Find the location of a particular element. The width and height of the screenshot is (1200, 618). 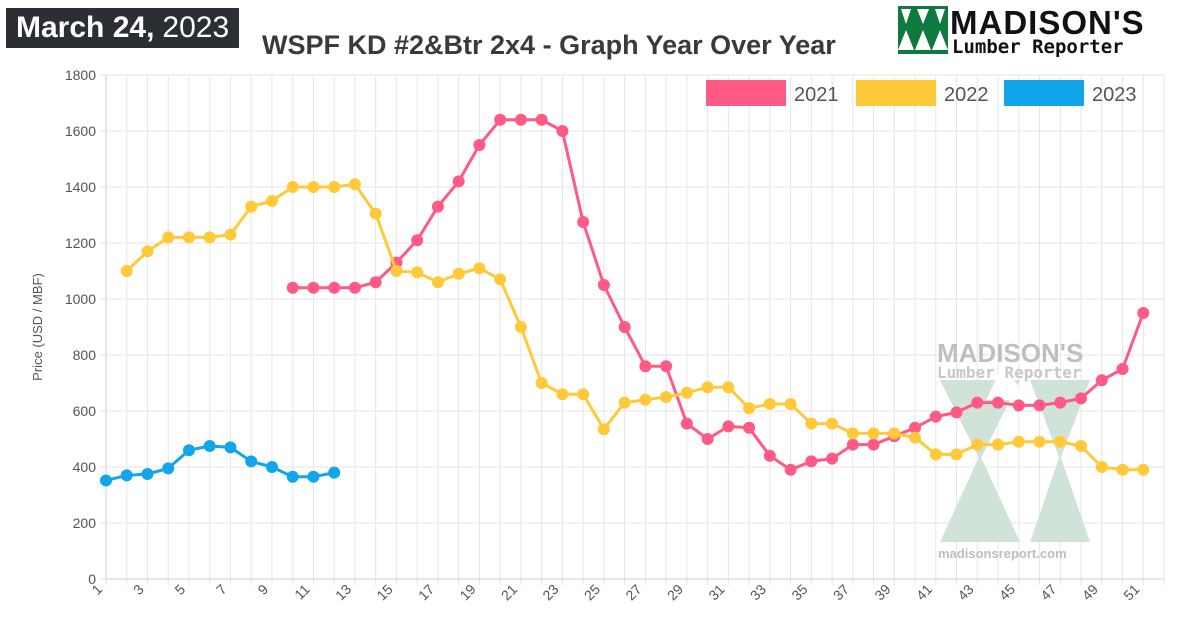

y-tick-label: 1600 is located at coordinates (80, 131).